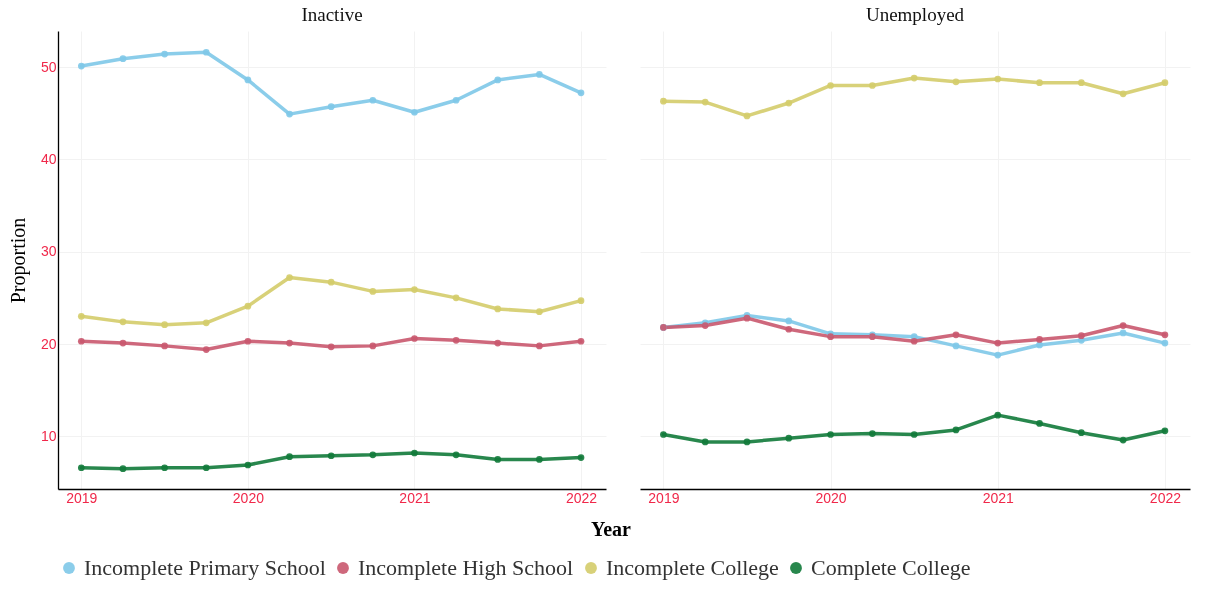 This screenshot has height=611, width=1211. What do you see at coordinates (891, 567) in the screenshot?
I see `legend-label: Complete College` at bounding box center [891, 567].